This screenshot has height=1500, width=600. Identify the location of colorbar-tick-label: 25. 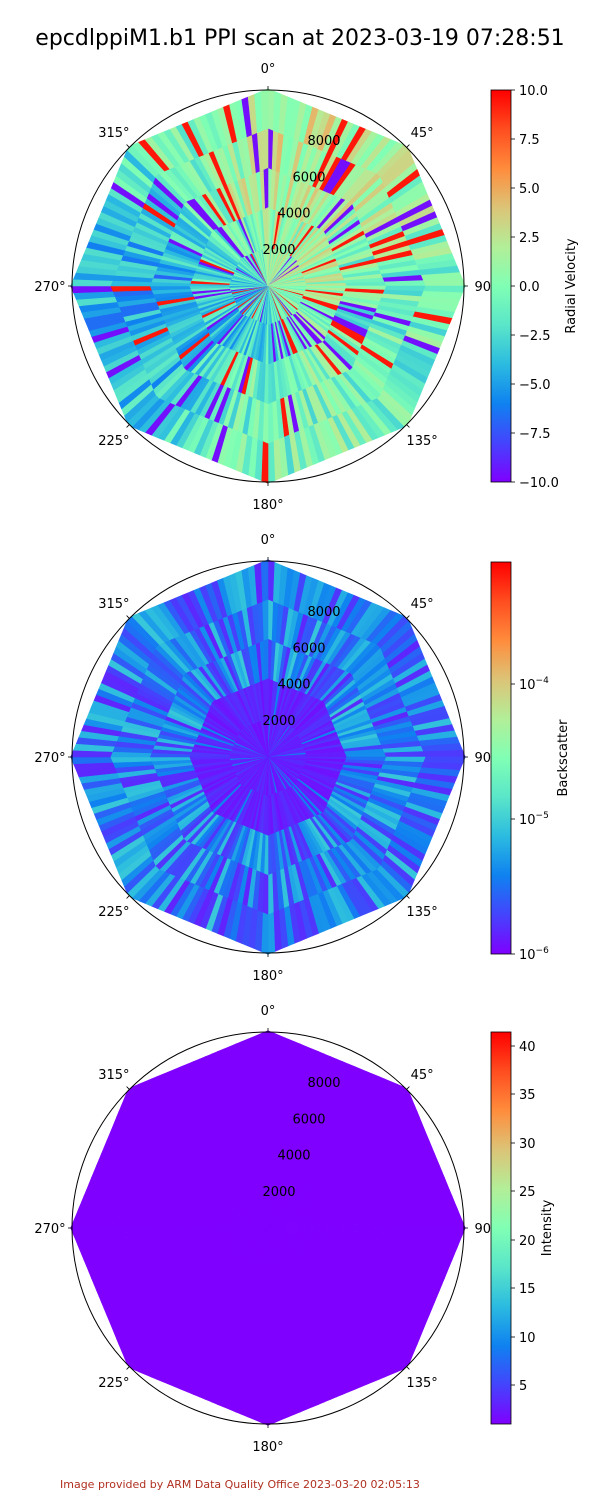
(527, 1192).